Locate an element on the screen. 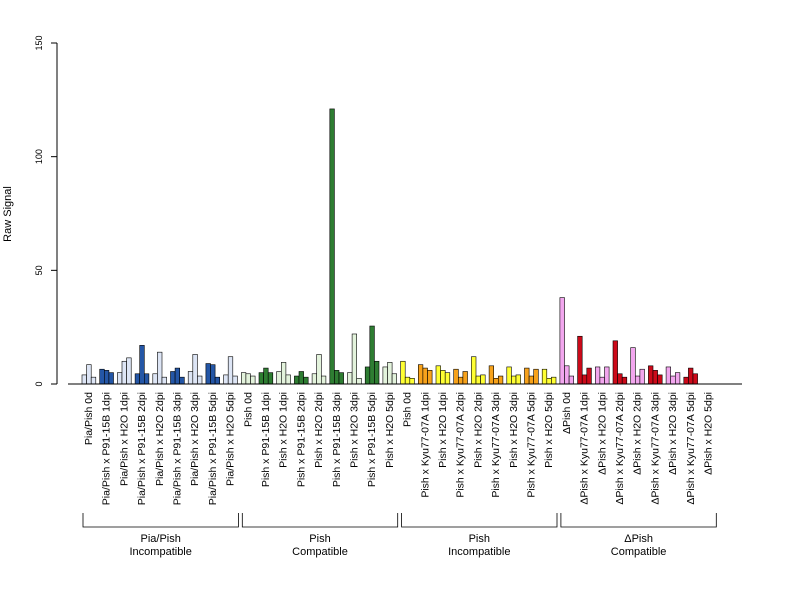 This screenshot has width=800, height=600. y-tick-label: 50 is located at coordinates (39, 270).